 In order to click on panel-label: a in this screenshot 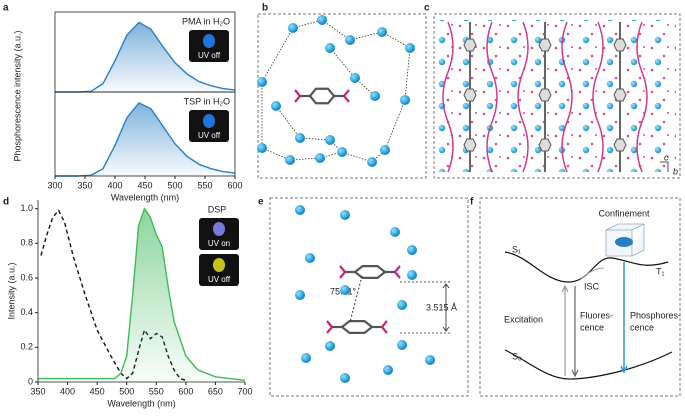, I will do `click(6, 8)`.